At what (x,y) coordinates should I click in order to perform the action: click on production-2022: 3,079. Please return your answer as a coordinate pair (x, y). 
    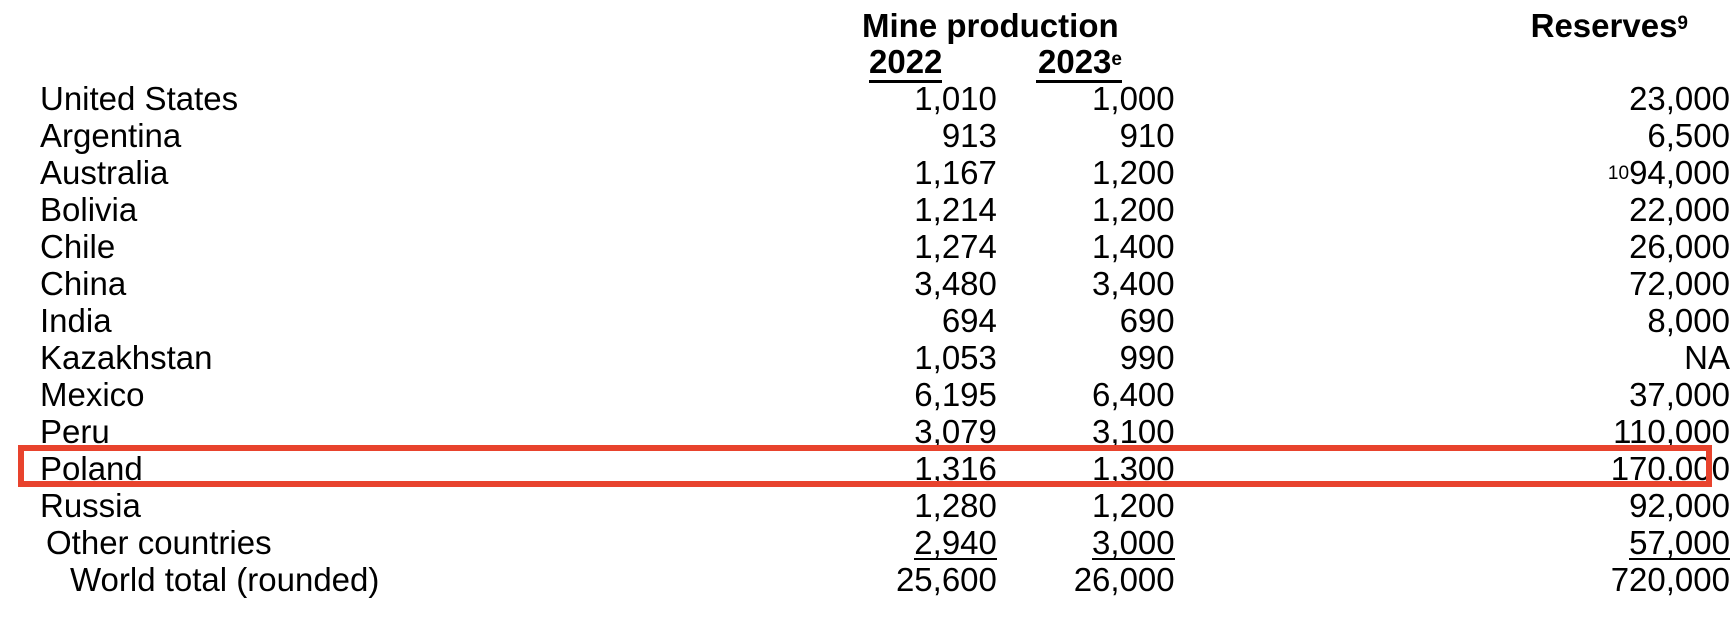
    Looking at the image, I should click on (955, 431).